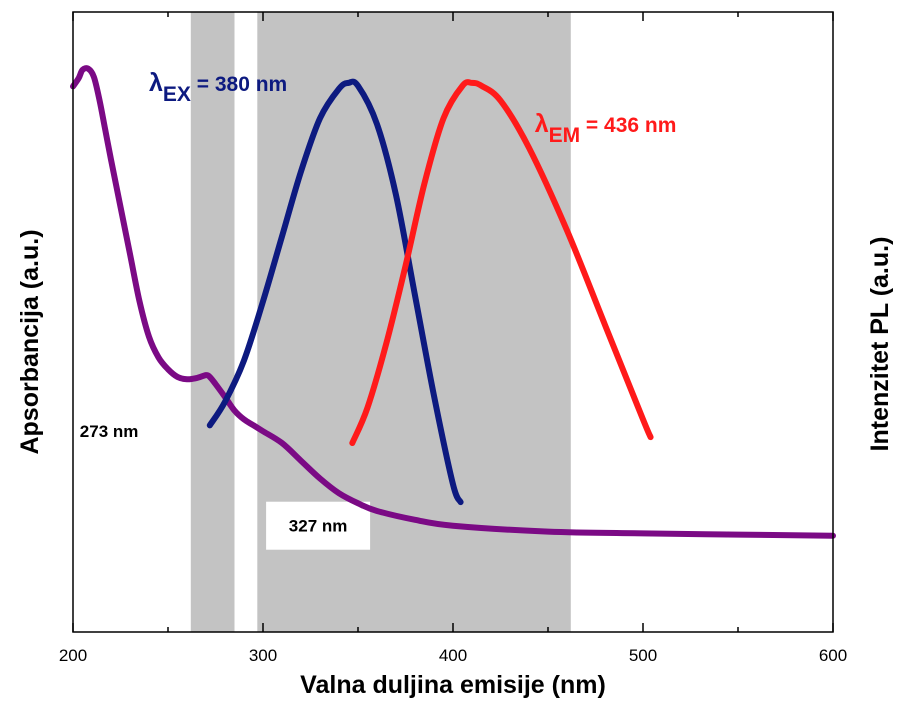 Image resolution: width=898 pixels, height=727 pixels. Describe the element at coordinates (453, 685) in the screenshot. I see `x-axis-title: Valna duljina emisije (nm)` at that location.